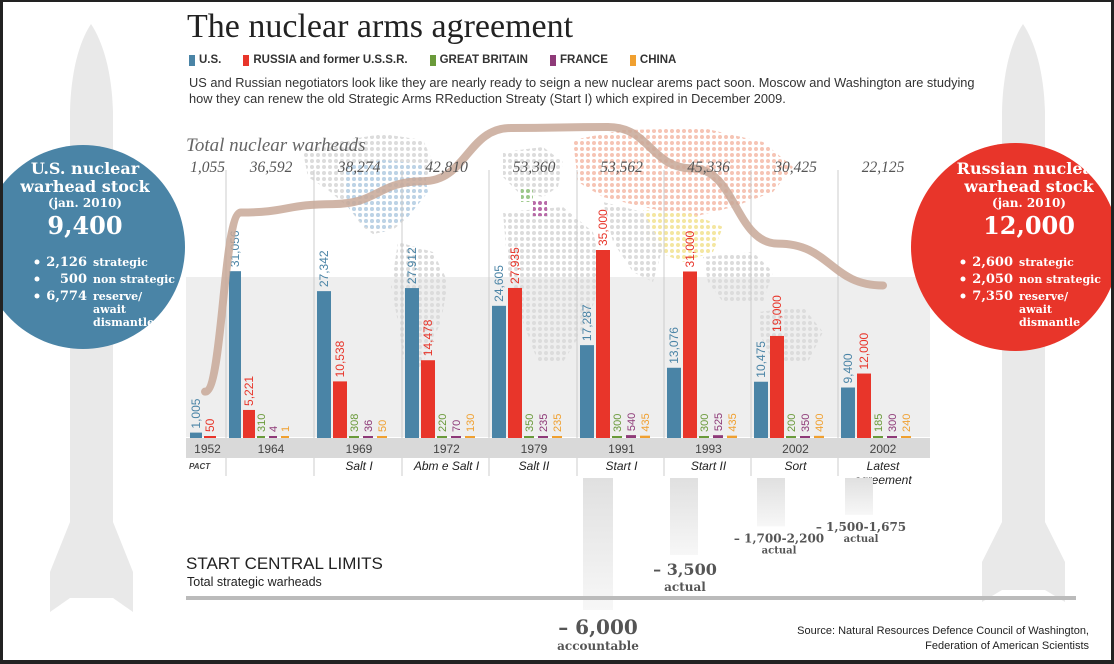  I want to click on stock-row-value: 2,050, so click(992, 279).